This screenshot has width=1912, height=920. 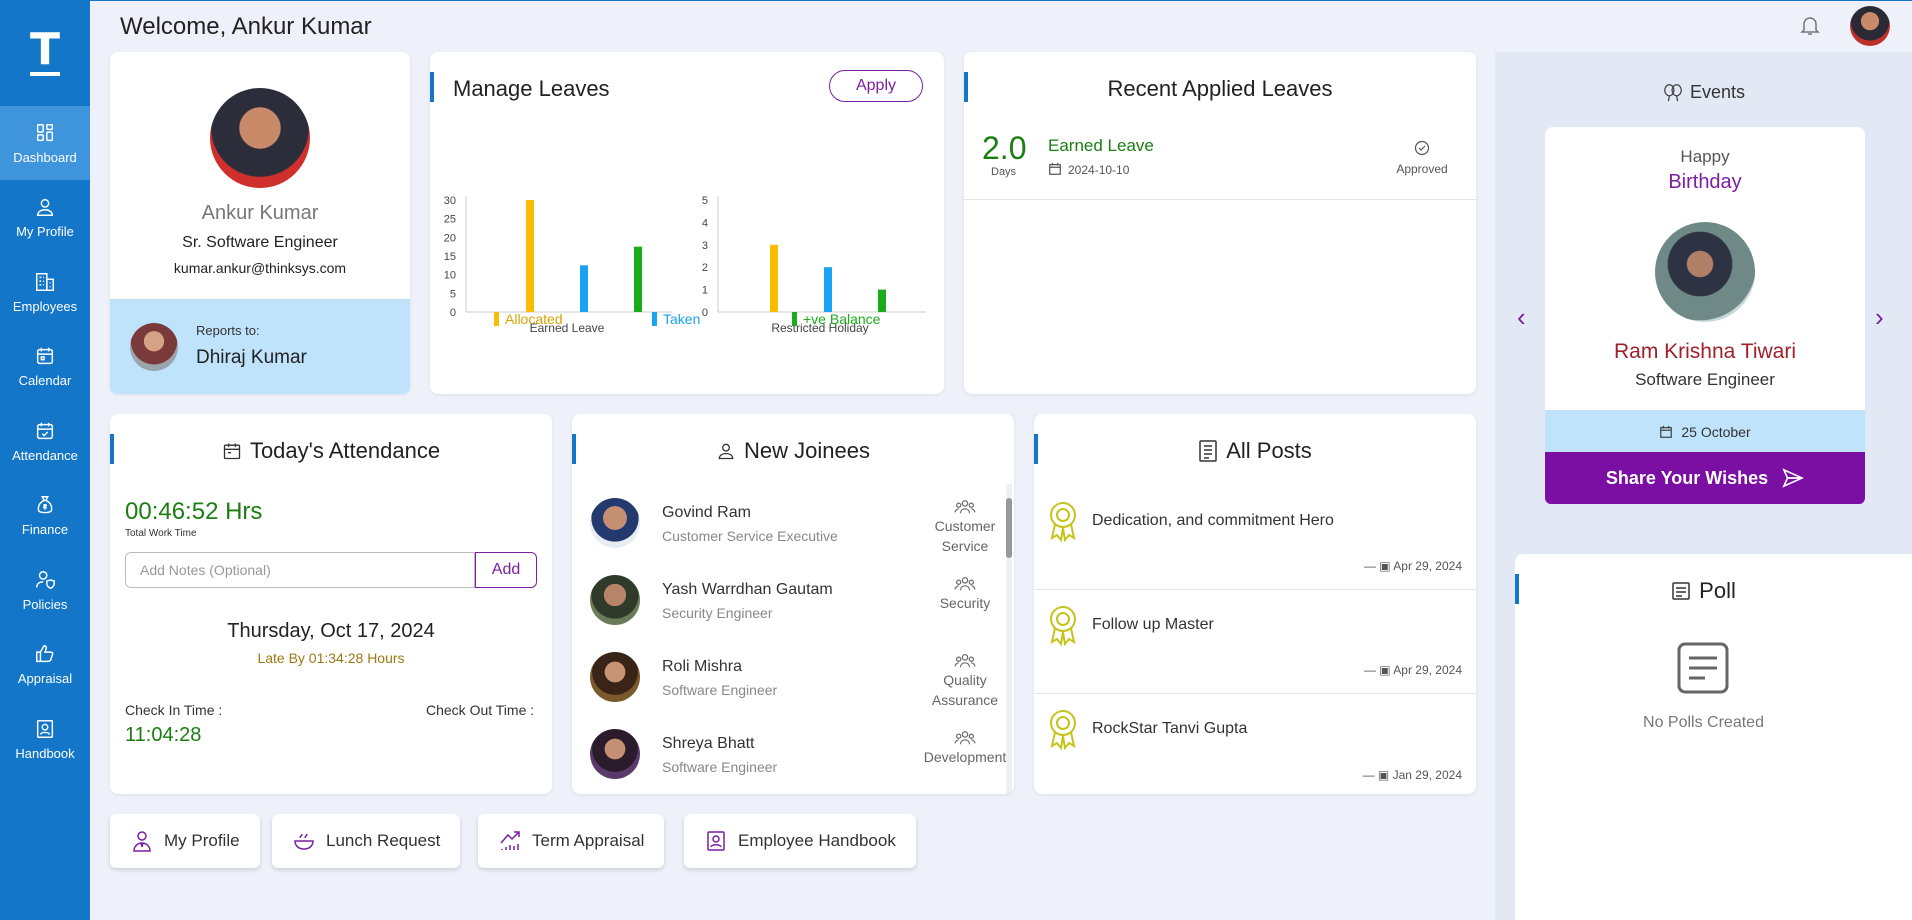 What do you see at coordinates (1427, 775) in the screenshot?
I see `post-date-text: Jan 29, 2024` at bounding box center [1427, 775].